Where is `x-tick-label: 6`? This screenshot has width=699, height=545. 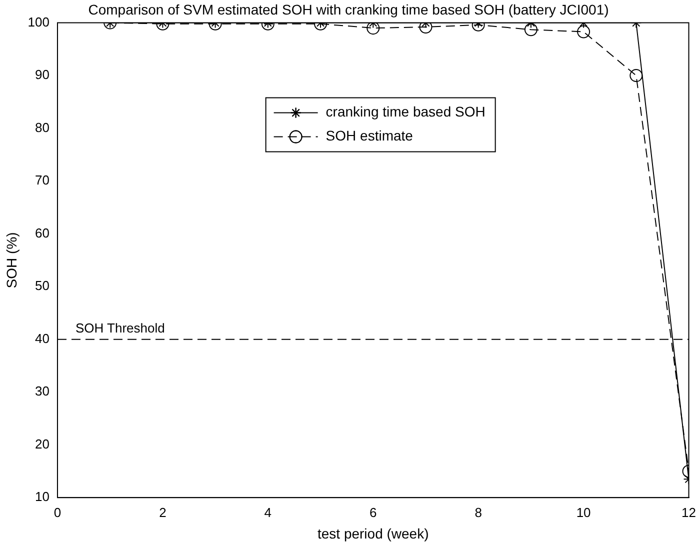 x-tick-label: 6 is located at coordinates (373, 512).